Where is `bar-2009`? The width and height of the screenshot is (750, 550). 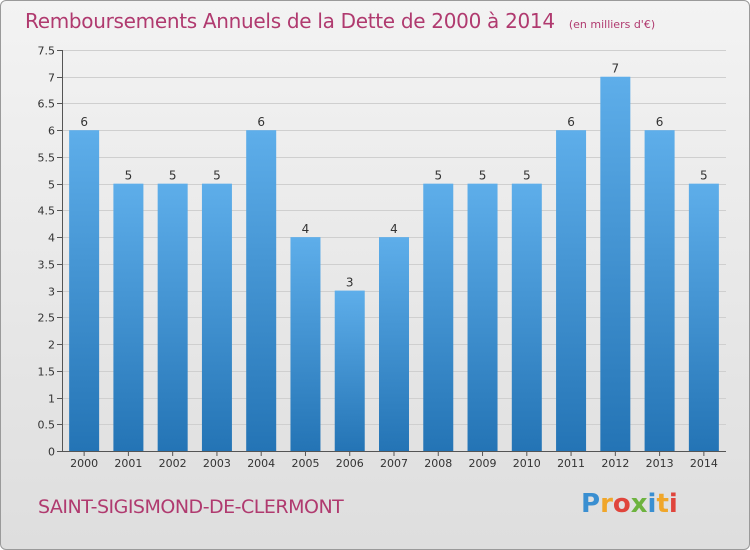 bar-2009 is located at coordinates (482, 317).